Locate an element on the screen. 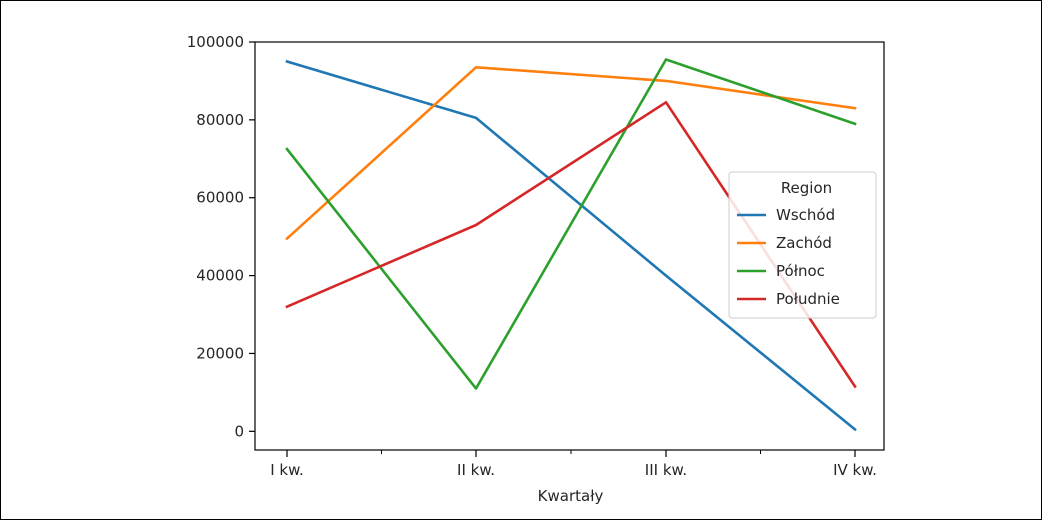  legend: Region Wschód Zachód Północ Południe is located at coordinates (802, 245).